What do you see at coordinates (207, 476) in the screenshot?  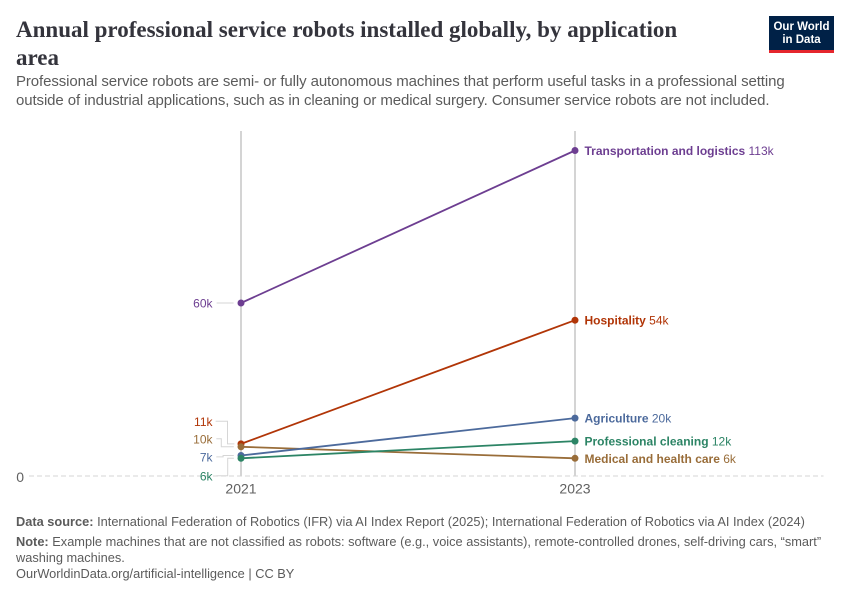 I see `svg-text: 6k` at bounding box center [207, 476].